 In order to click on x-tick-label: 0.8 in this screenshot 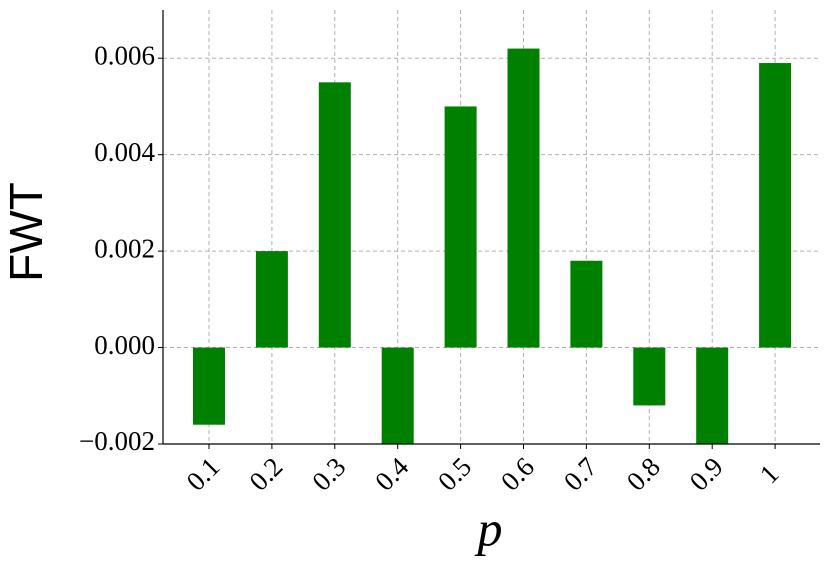, I will do `click(643, 473)`.